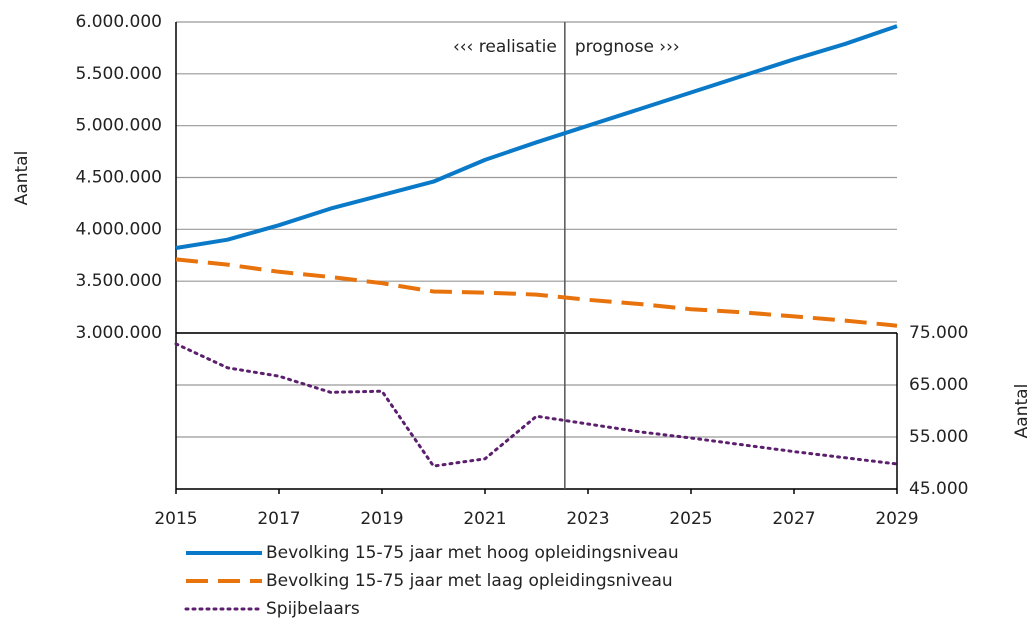 The width and height of the screenshot is (1035, 627). I want to click on y-tick-label: 6.000.000, so click(118, 22).